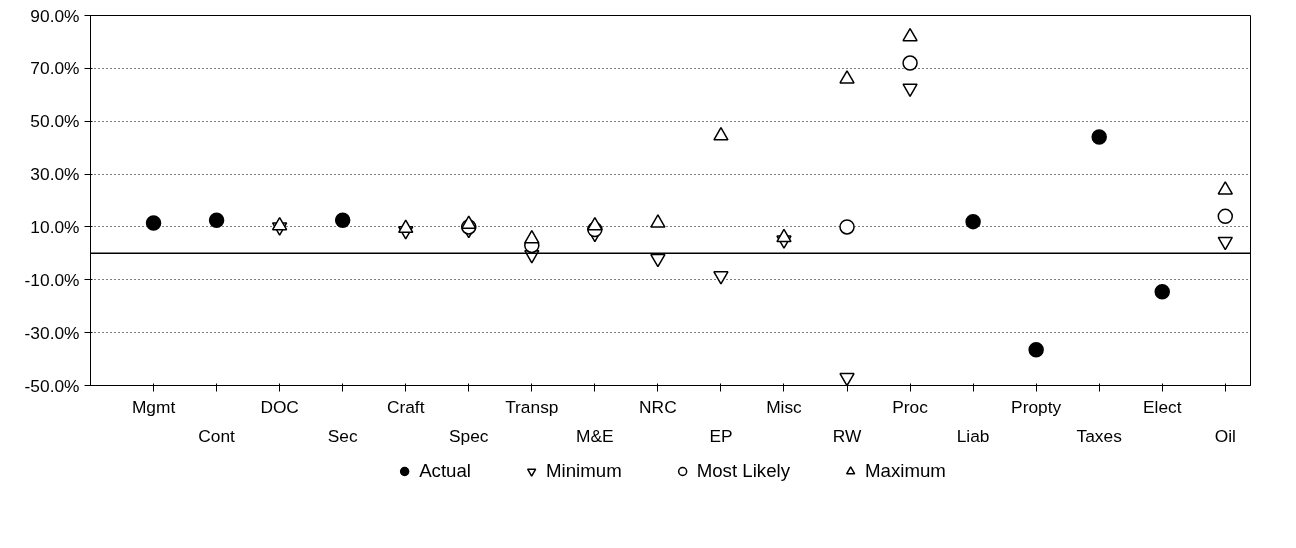 The image size is (1296, 548). Describe the element at coordinates (784, 406) in the screenshot. I see `x-tick-label: Misc` at that location.